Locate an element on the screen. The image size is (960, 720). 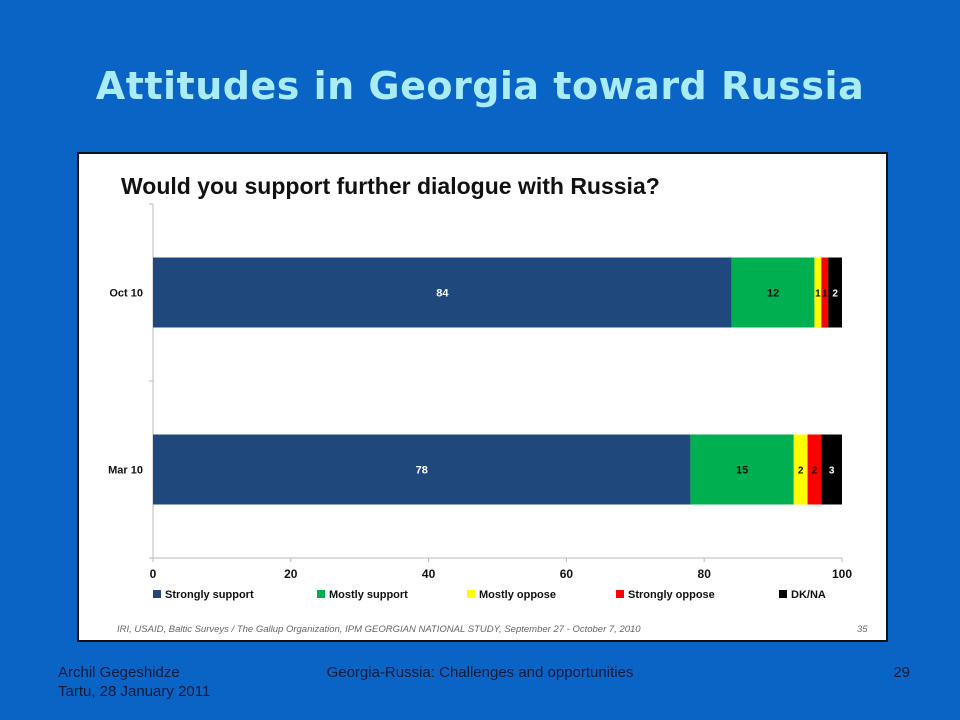
page-number: 29 is located at coordinates (901, 672).